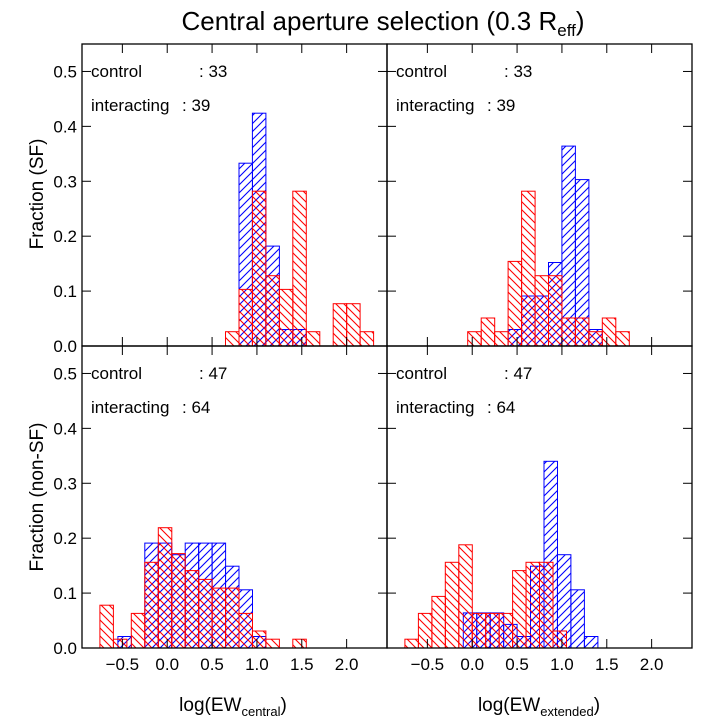  I want to click on legend-label-top-right-0: control, so click(421, 71).